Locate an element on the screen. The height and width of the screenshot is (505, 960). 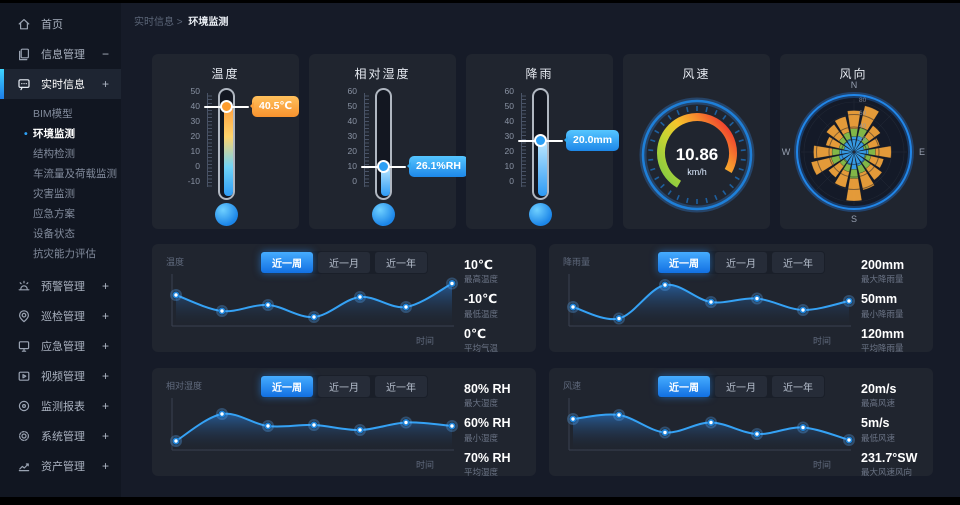
wind-speed-unit: km/h is located at coordinates (697, 172).